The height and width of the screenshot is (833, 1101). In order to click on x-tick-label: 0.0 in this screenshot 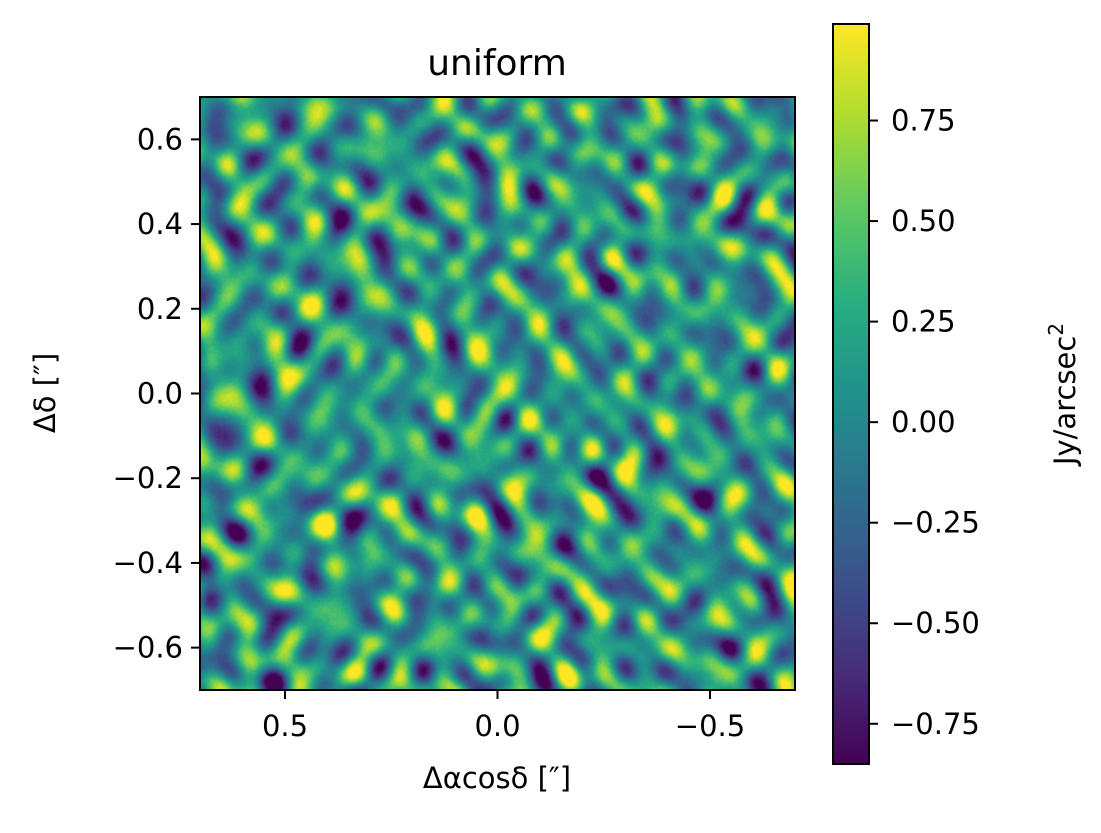, I will do `click(497, 726)`.